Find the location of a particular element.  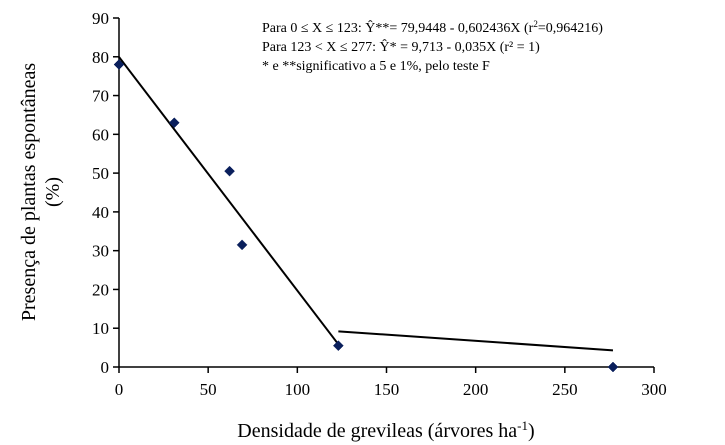

y-tick-label: 30 is located at coordinates (100, 251).